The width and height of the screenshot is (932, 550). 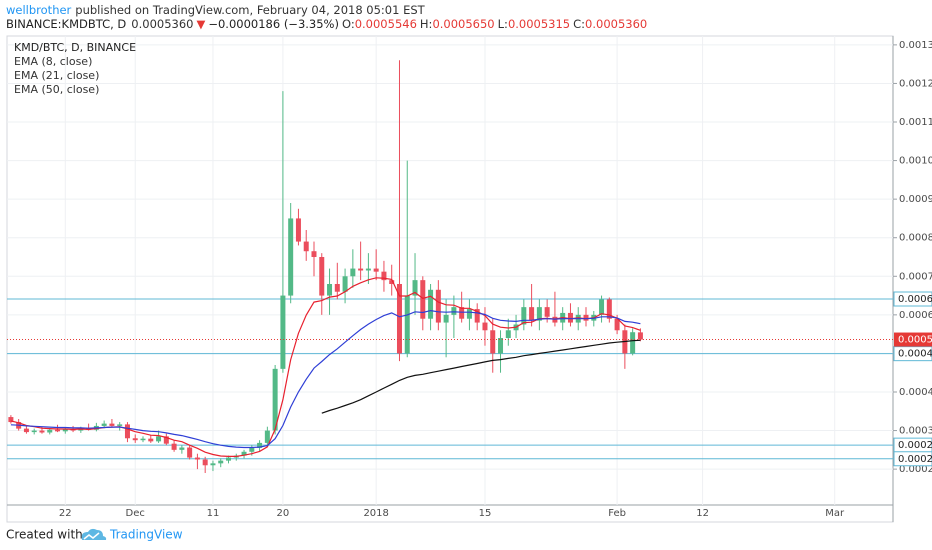 I want to click on footer-brand: TradingView, so click(x=146, y=535).